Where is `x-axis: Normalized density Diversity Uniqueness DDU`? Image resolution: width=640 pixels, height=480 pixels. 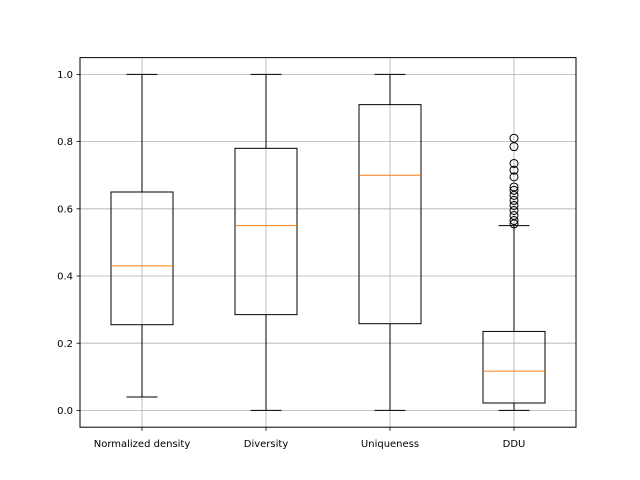 x-axis: Normalized density Diversity Uniqueness DDU is located at coordinates (310, 438).